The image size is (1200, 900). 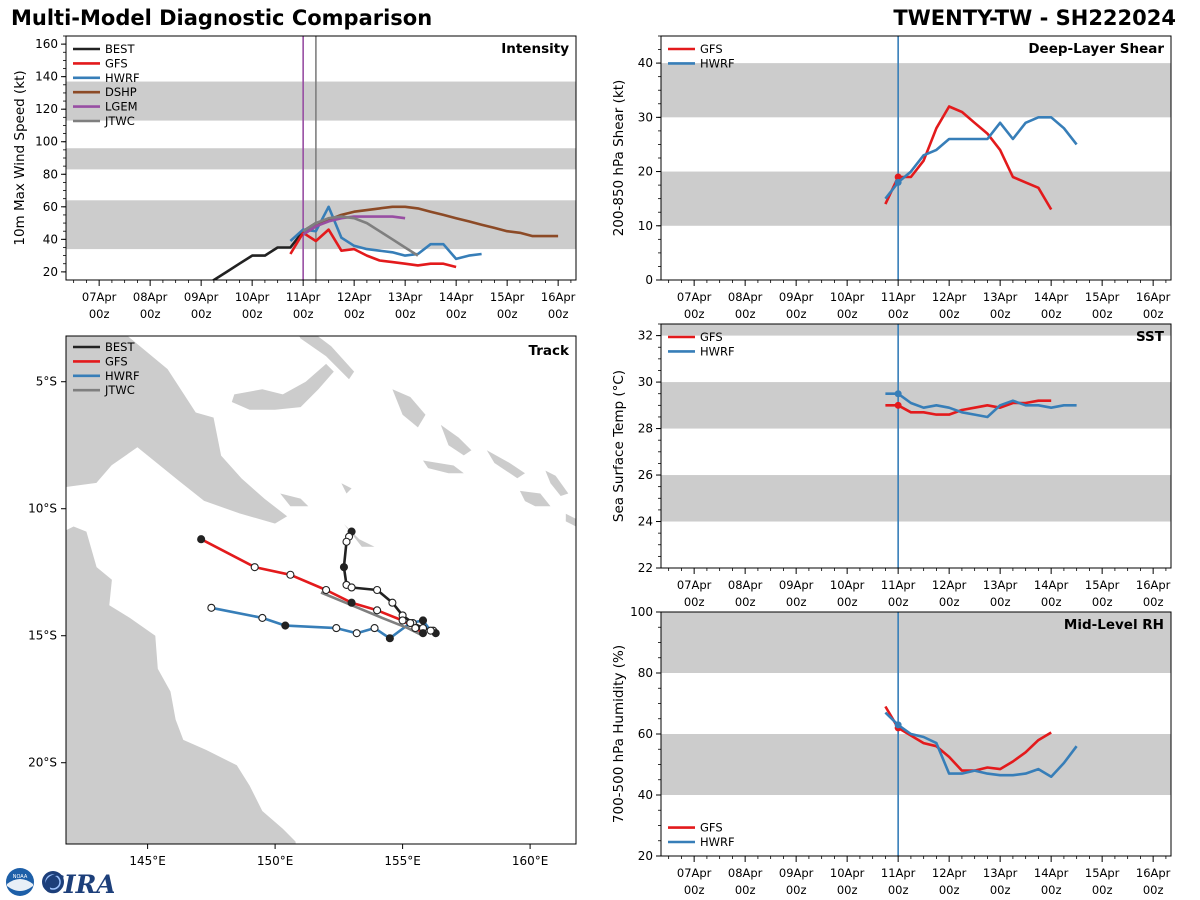 What do you see at coordinates (1000, 297) in the screenshot?
I see `shear-xtick-label: 13Apr` at bounding box center [1000, 297].